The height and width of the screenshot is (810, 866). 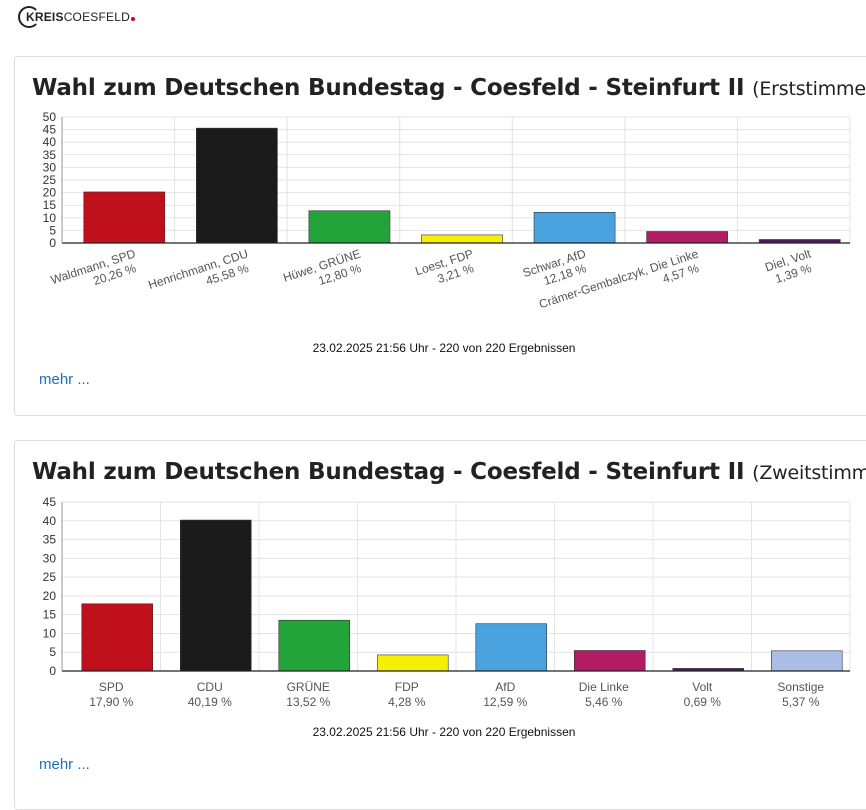 I want to click on y-tick-label: 50, so click(x=50, y=117).